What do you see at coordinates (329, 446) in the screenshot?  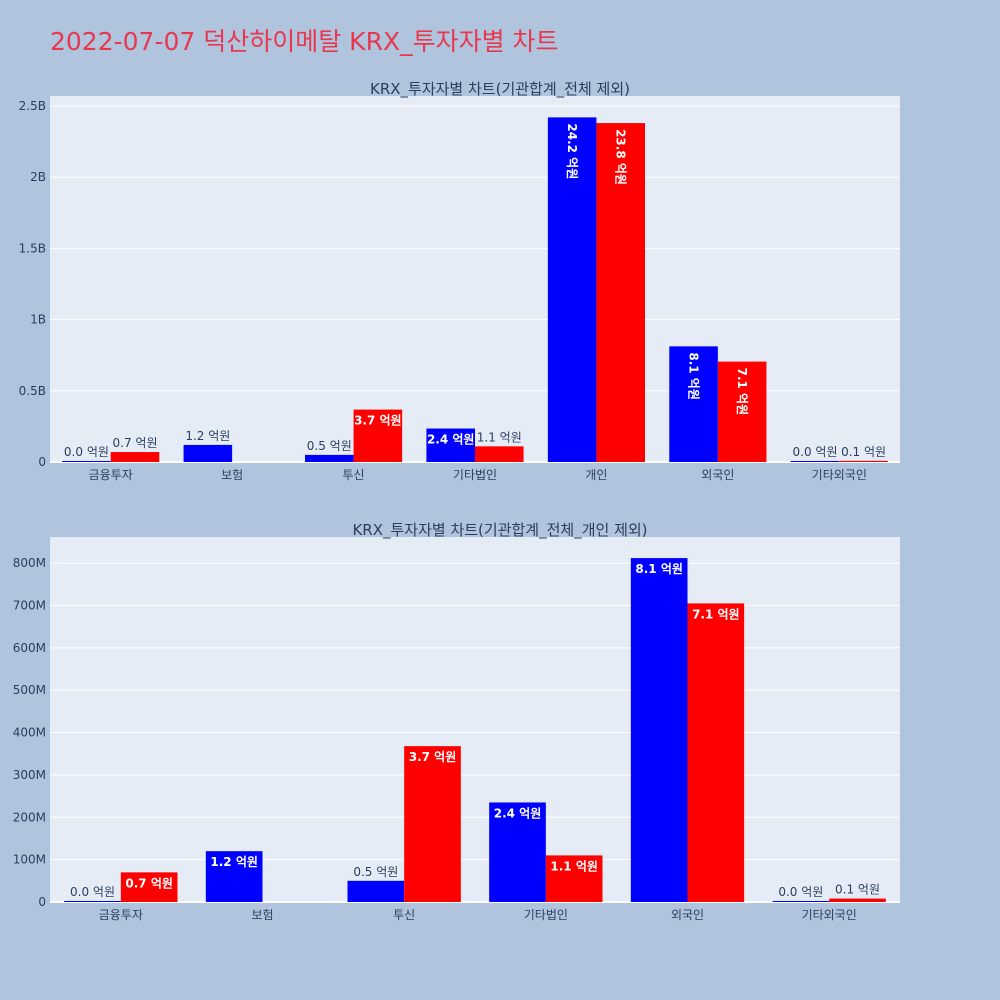 I see `data-label-0-0-2: 0.5 억원` at bounding box center [329, 446].